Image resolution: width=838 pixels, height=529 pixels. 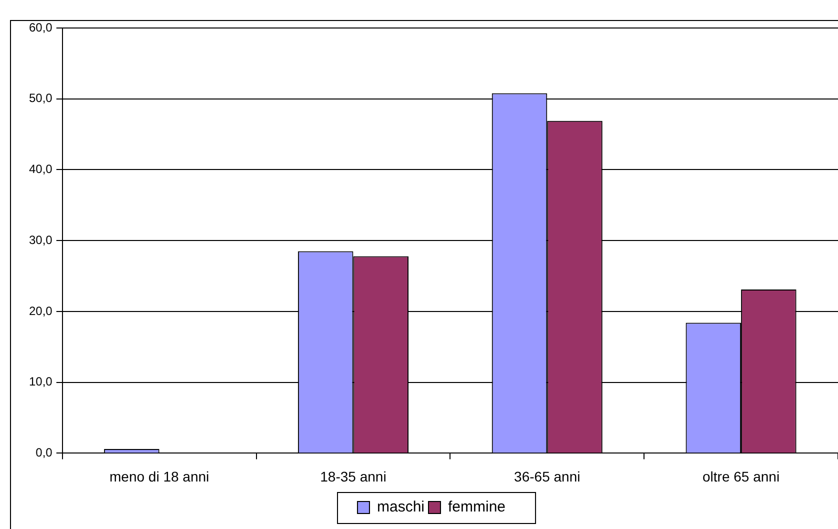 What do you see at coordinates (40, 311) in the screenshot?
I see `y-tick-label: 20,0` at bounding box center [40, 311].